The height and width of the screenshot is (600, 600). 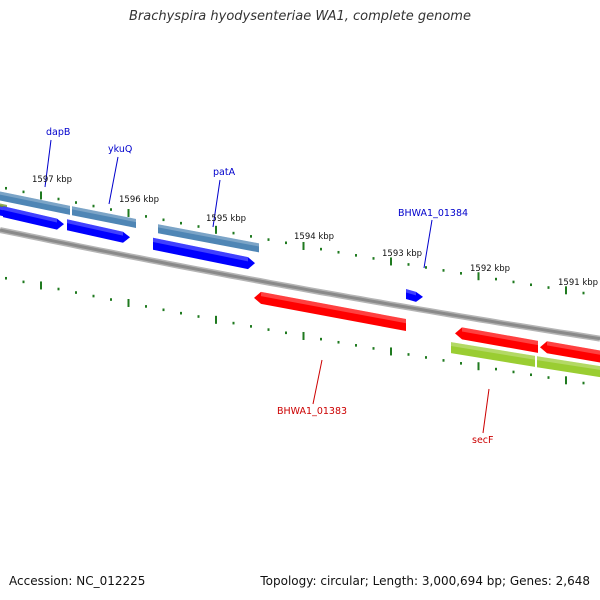 What do you see at coordinates (139, 200) in the screenshot?
I see `scale-label: 1596 kbp` at bounding box center [139, 200].